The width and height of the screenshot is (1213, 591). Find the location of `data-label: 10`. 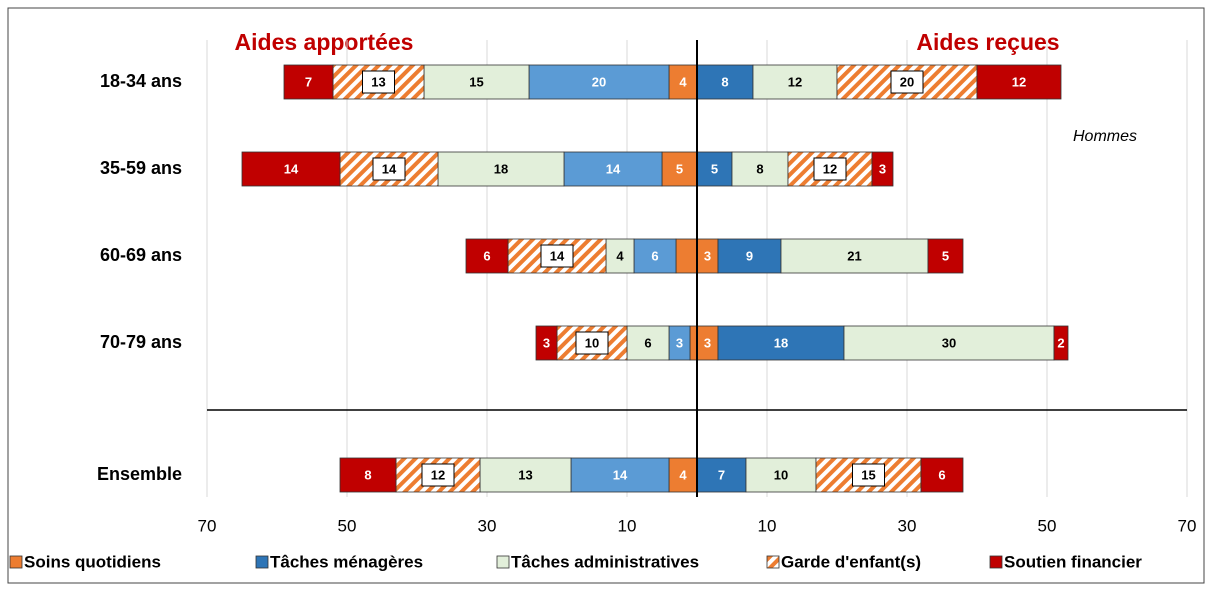

data-label: 10 is located at coordinates (592, 342).